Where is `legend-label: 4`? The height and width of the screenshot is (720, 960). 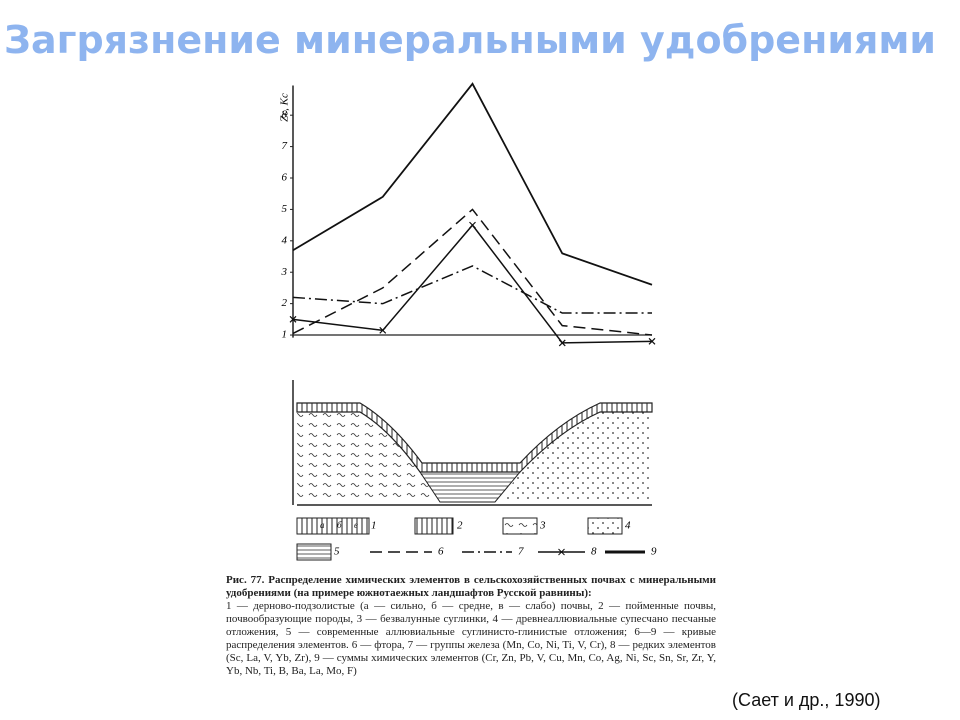 legend-label: 4 is located at coordinates (628, 526).